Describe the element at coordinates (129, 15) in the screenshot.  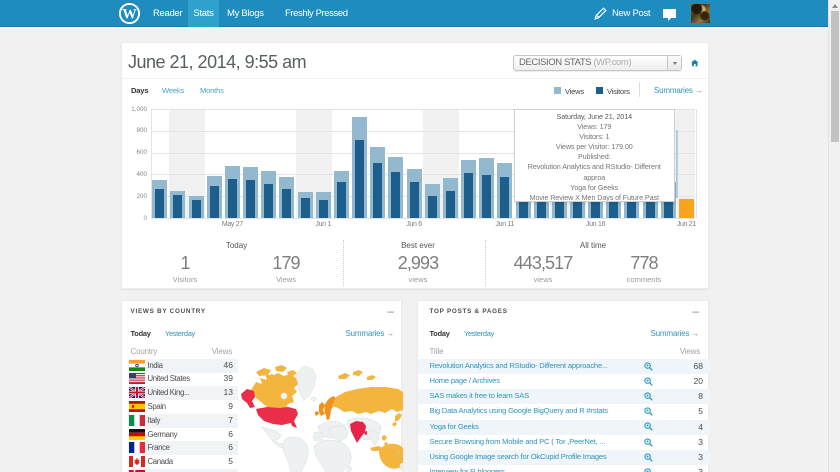
I see `svg-text: W` at that location.